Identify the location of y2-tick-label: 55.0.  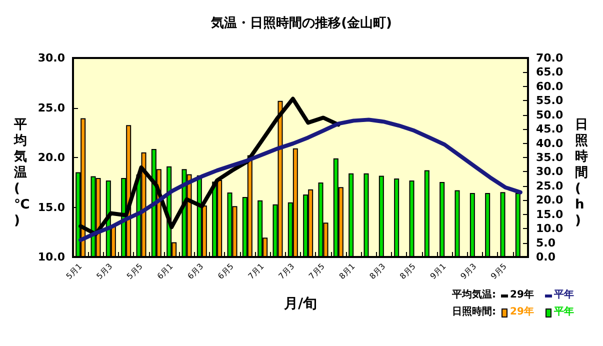
(550, 101).